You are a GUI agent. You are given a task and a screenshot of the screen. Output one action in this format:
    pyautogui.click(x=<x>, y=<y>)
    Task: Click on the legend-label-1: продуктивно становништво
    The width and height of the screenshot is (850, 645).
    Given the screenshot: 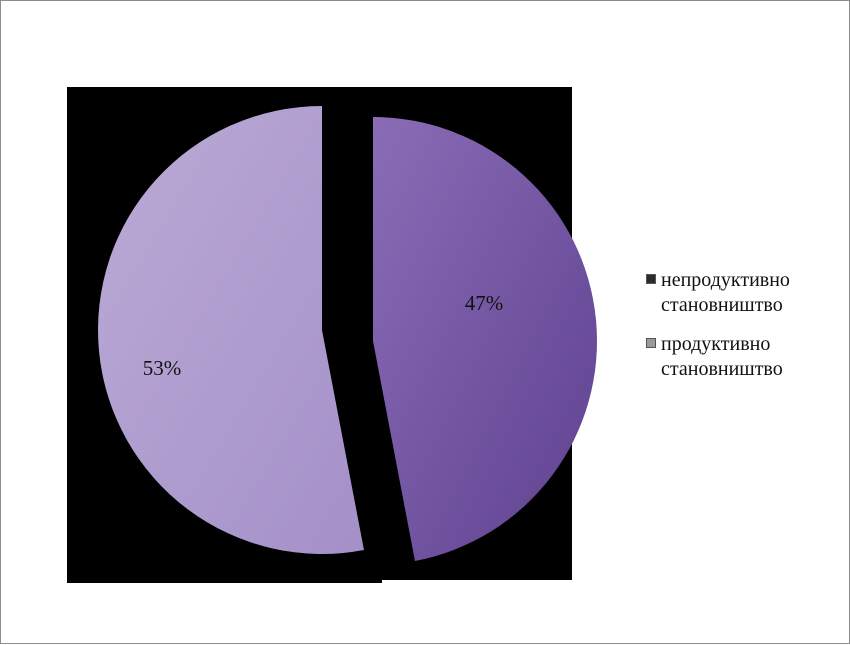 What is the action you would take?
    pyautogui.click(x=722, y=356)
    